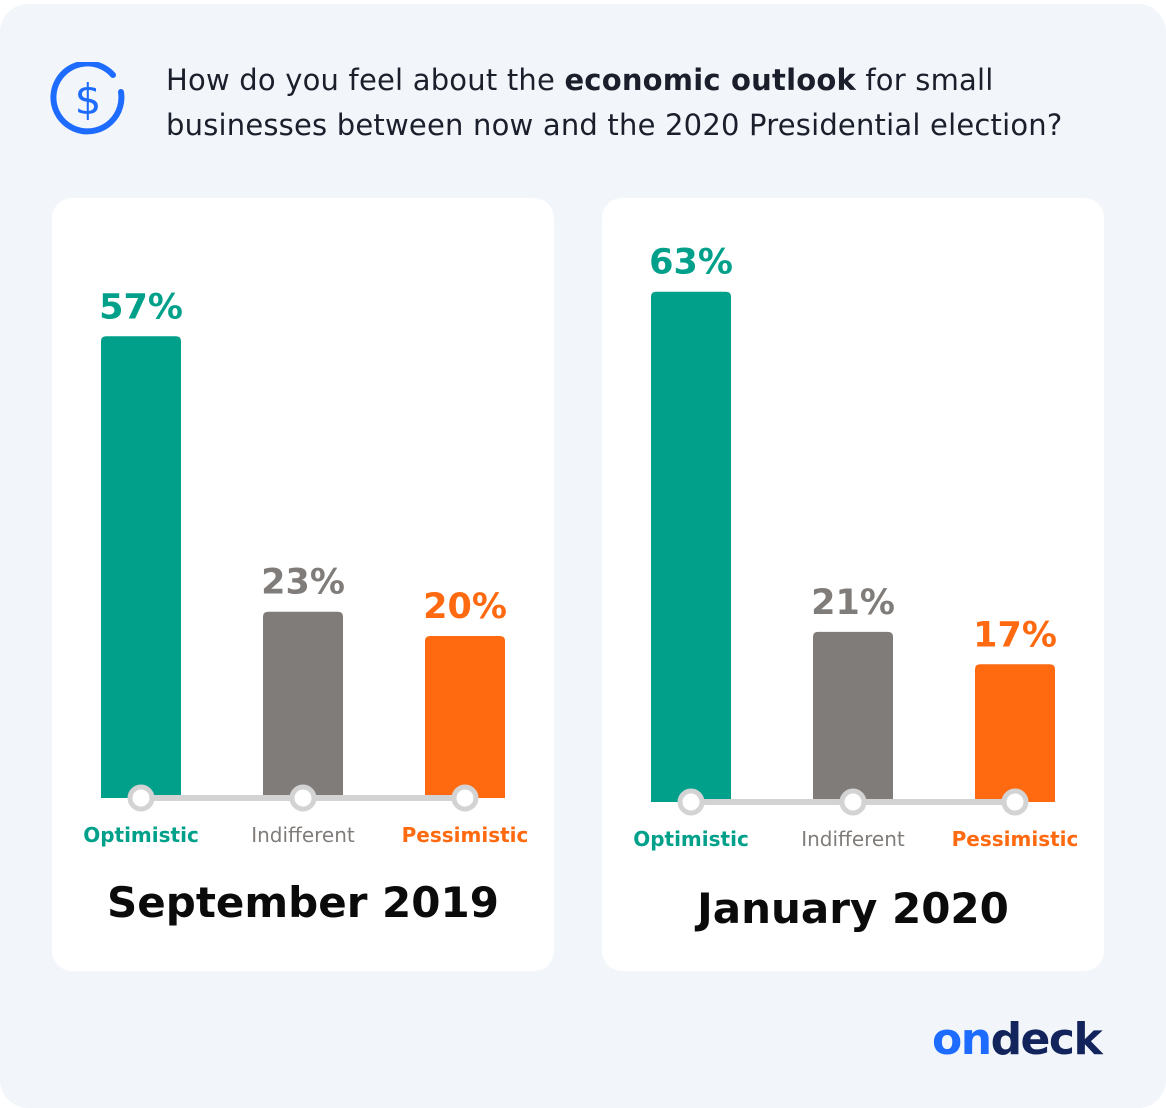 The image size is (1166, 1108). I want to click on chart-title-september-2019: September 2019, so click(303, 902).